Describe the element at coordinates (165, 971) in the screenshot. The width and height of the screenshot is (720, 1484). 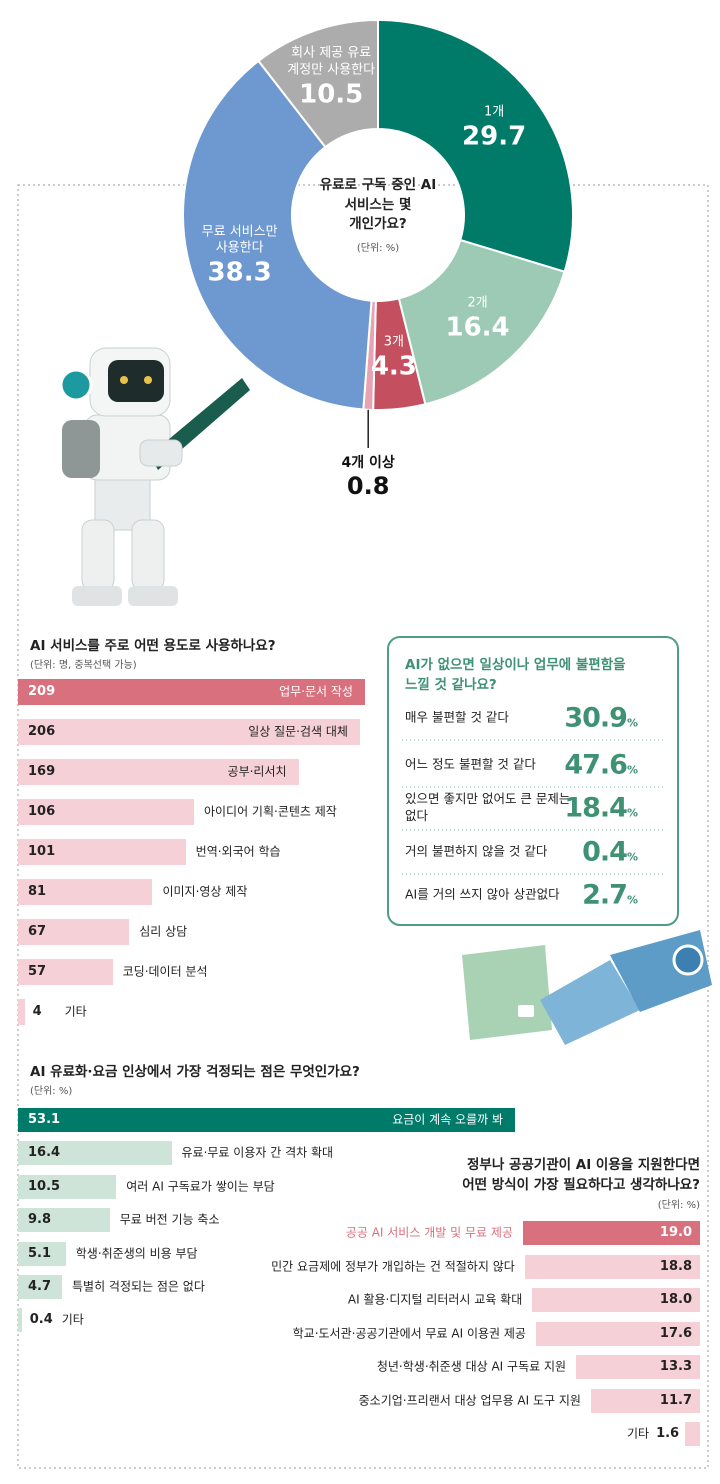
I see `category-label: 코딩·데이터 분석` at that location.